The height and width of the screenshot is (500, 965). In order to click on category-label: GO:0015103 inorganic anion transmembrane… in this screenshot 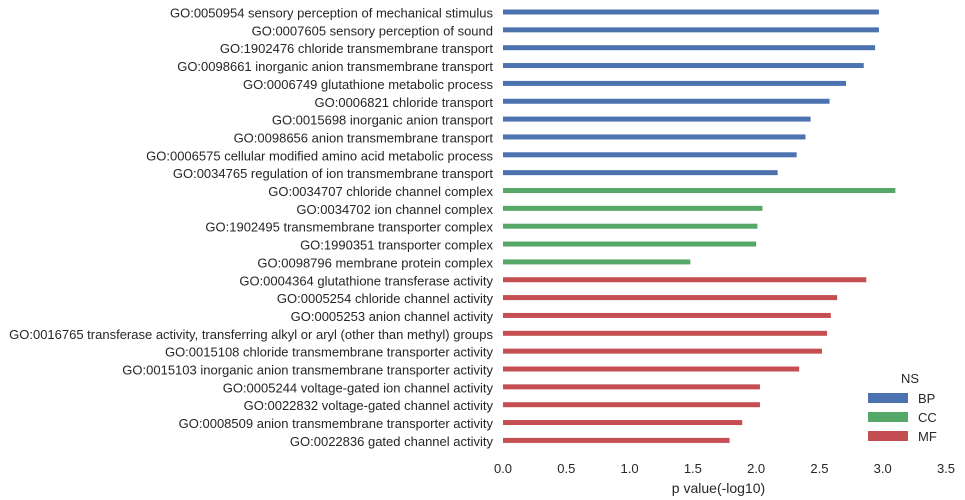, I will do `click(307, 370)`.